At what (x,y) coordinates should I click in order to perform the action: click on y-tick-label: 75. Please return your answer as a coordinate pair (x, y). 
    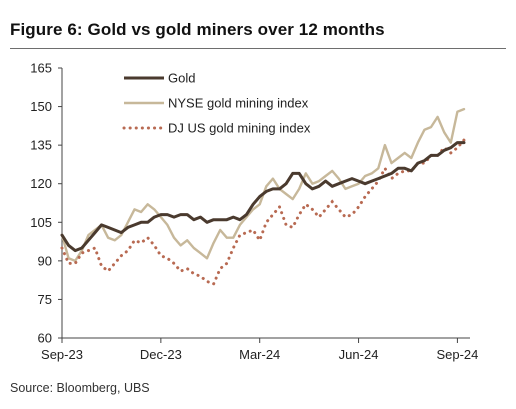
    Looking at the image, I should click on (45, 299).